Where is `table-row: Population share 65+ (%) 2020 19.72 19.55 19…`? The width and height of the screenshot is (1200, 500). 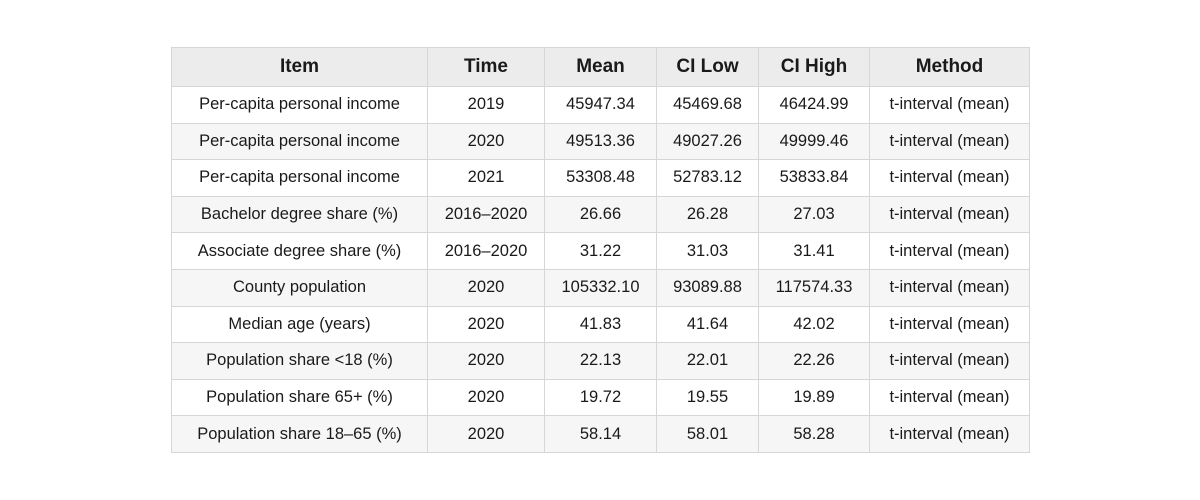
table-row: Population share 65+ (%) 2020 19.72 19.55 19… is located at coordinates (600, 397).